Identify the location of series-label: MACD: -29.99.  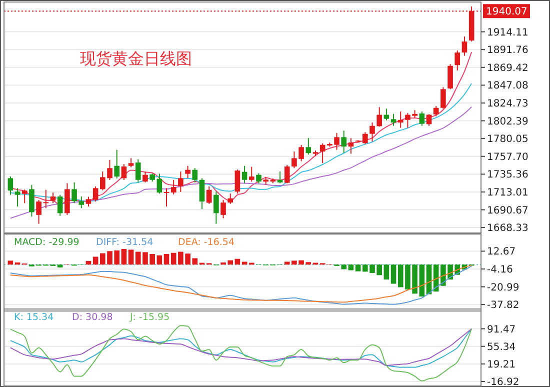
(47, 242).